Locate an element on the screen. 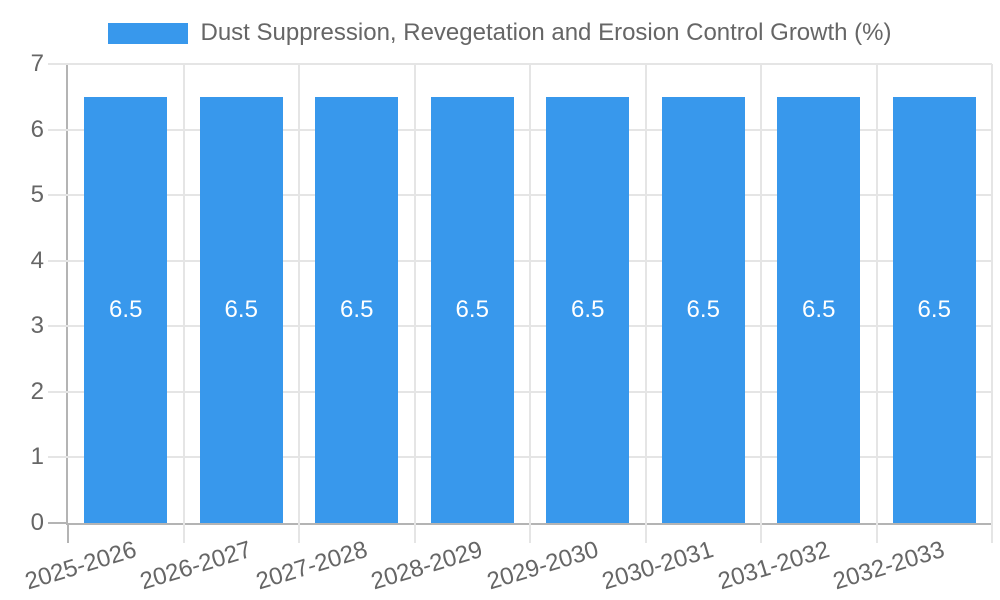 This screenshot has height=600, width=1000. y-axis-label: 1 is located at coordinates (37, 457).